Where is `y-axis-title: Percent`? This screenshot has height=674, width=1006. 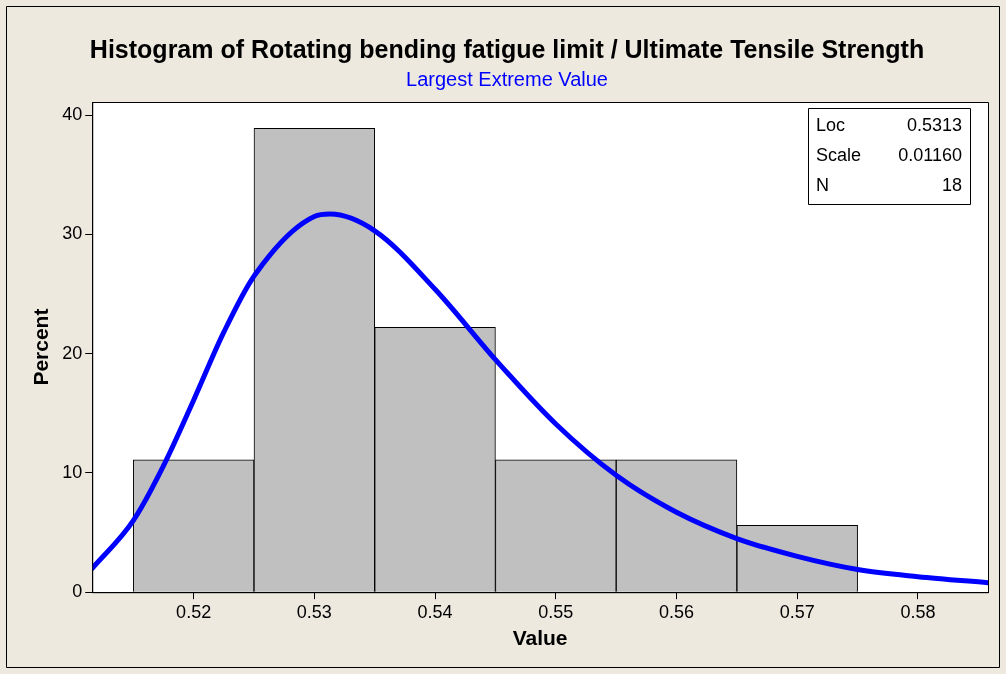
y-axis-title: Percent is located at coordinates (41, 347).